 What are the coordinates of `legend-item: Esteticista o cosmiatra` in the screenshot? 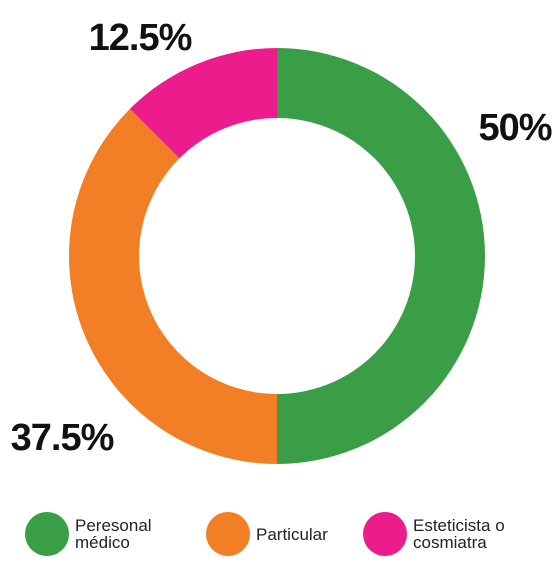 It's located at (443, 534).